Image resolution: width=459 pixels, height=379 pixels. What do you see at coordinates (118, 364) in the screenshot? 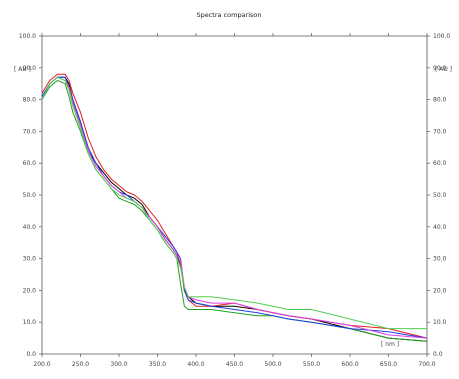
I see `x-tick-label: 300.0` at bounding box center [118, 364].